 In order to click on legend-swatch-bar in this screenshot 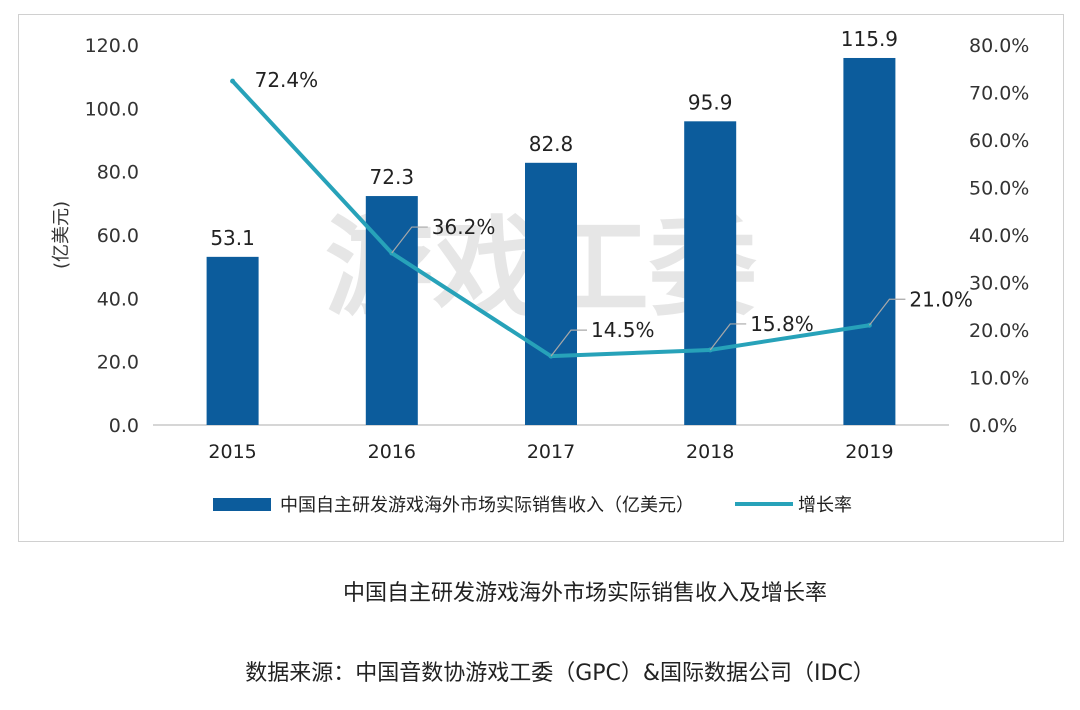, I will do `click(242, 504)`.